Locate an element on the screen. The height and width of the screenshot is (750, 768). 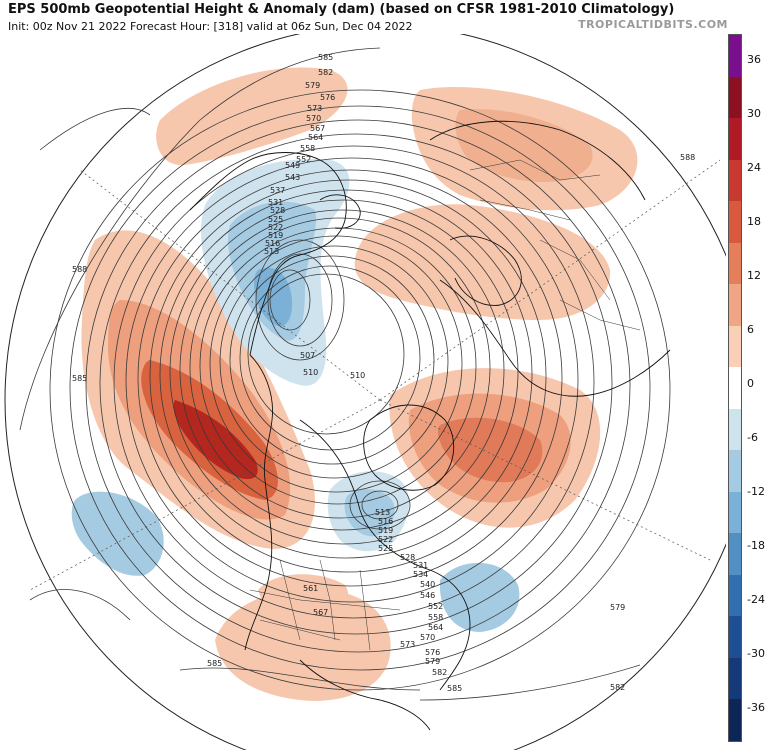
coastline-north-america is located at coordinates (385, 555).